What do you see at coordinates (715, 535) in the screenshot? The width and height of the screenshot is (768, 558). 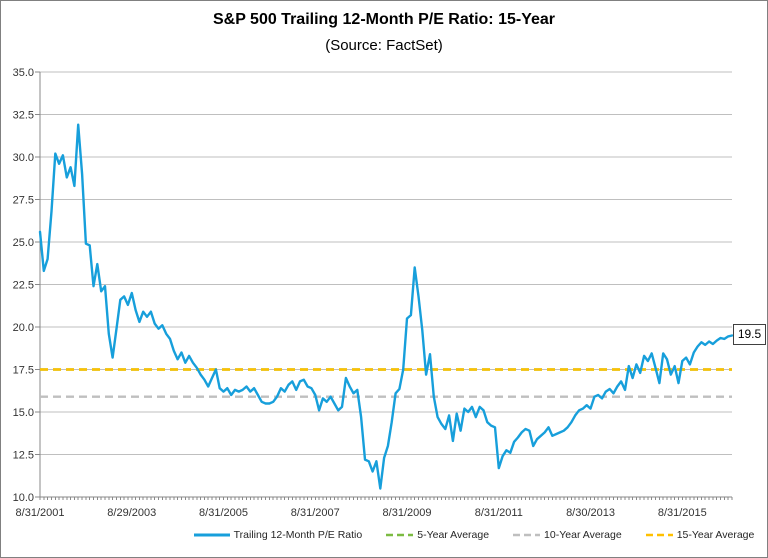 I see `legend-label: 15-Year Average` at bounding box center [715, 535].